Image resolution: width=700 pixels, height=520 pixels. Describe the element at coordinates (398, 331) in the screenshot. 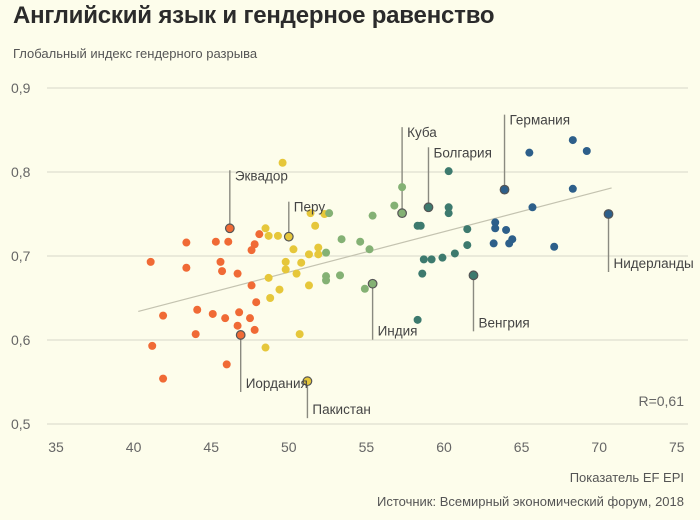

I see `annotation-label: Индия` at that location.